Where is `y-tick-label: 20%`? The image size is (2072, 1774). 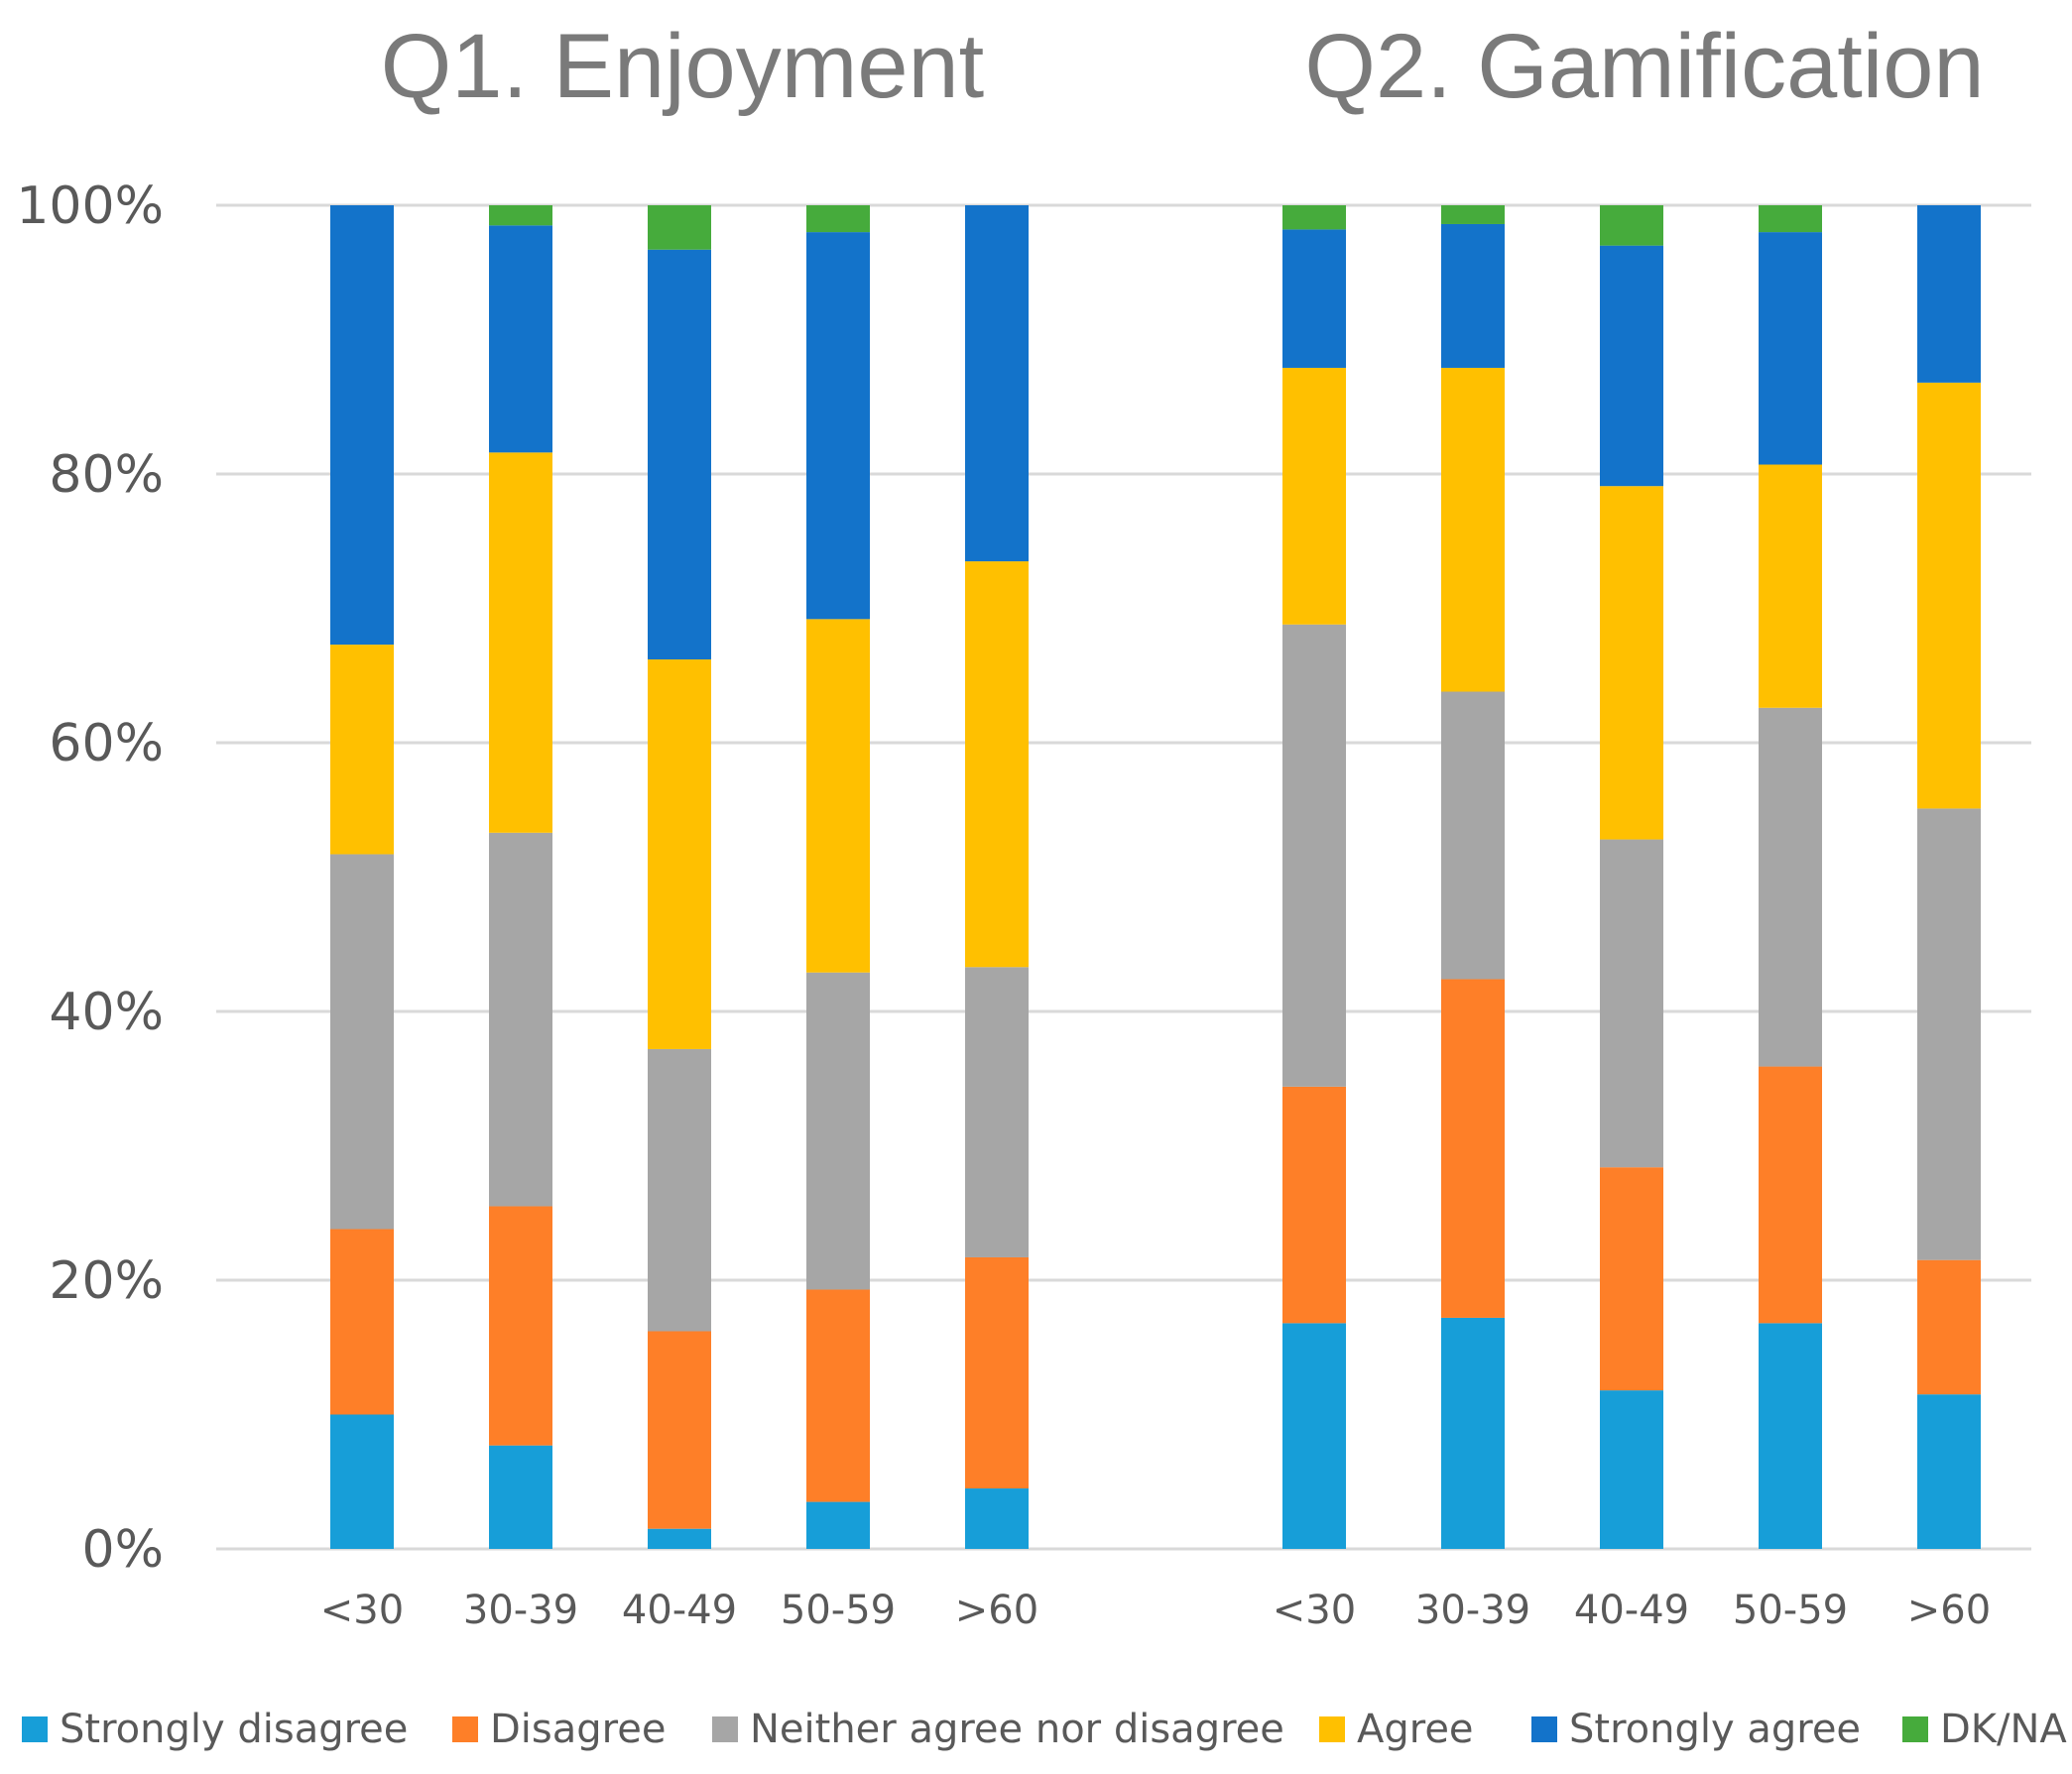
y-tick-label: 20% is located at coordinates (106, 1281).